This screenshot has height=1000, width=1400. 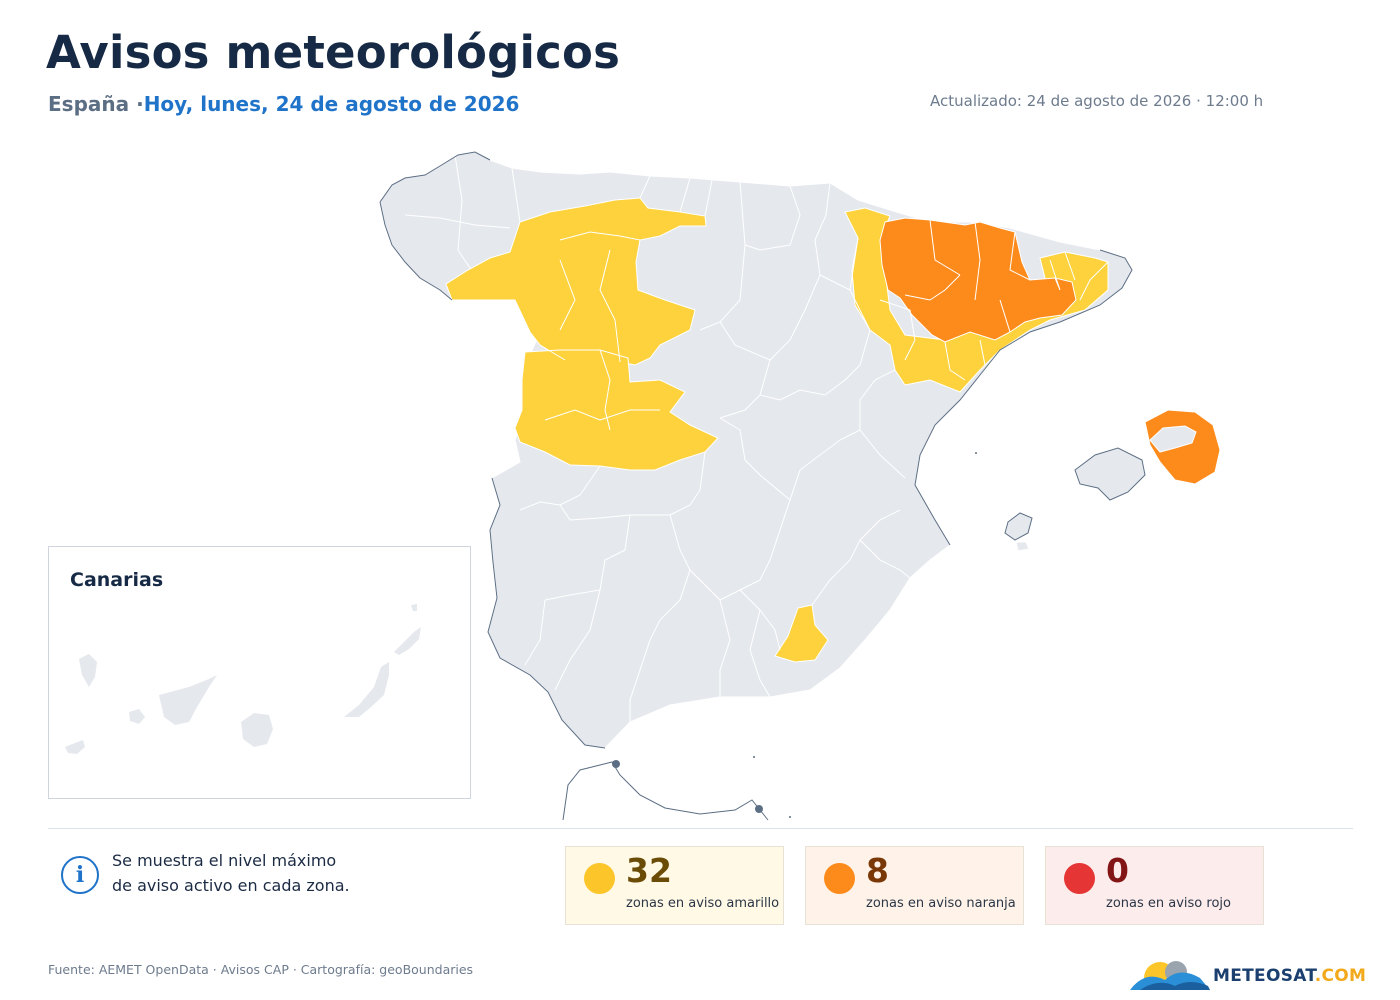 I want to click on mallorca-outline, so click(x=1110, y=474).